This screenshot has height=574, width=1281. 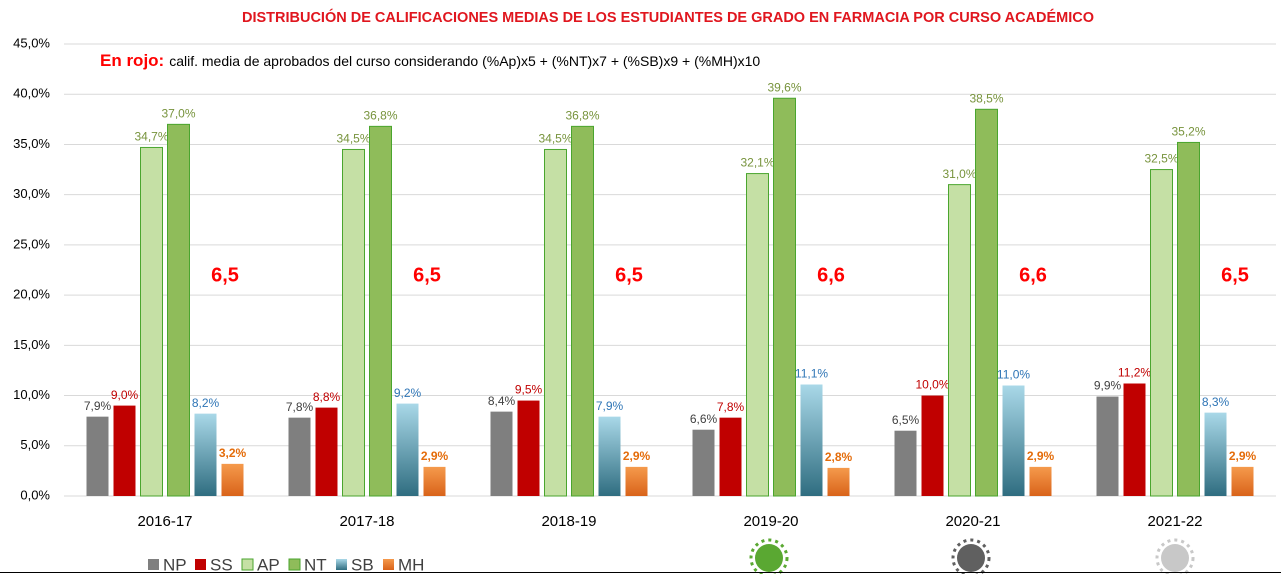 What do you see at coordinates (366, 521) in the screenshot?
I see `x-tick-label: 2017-18` at bounding box center [366, 521].